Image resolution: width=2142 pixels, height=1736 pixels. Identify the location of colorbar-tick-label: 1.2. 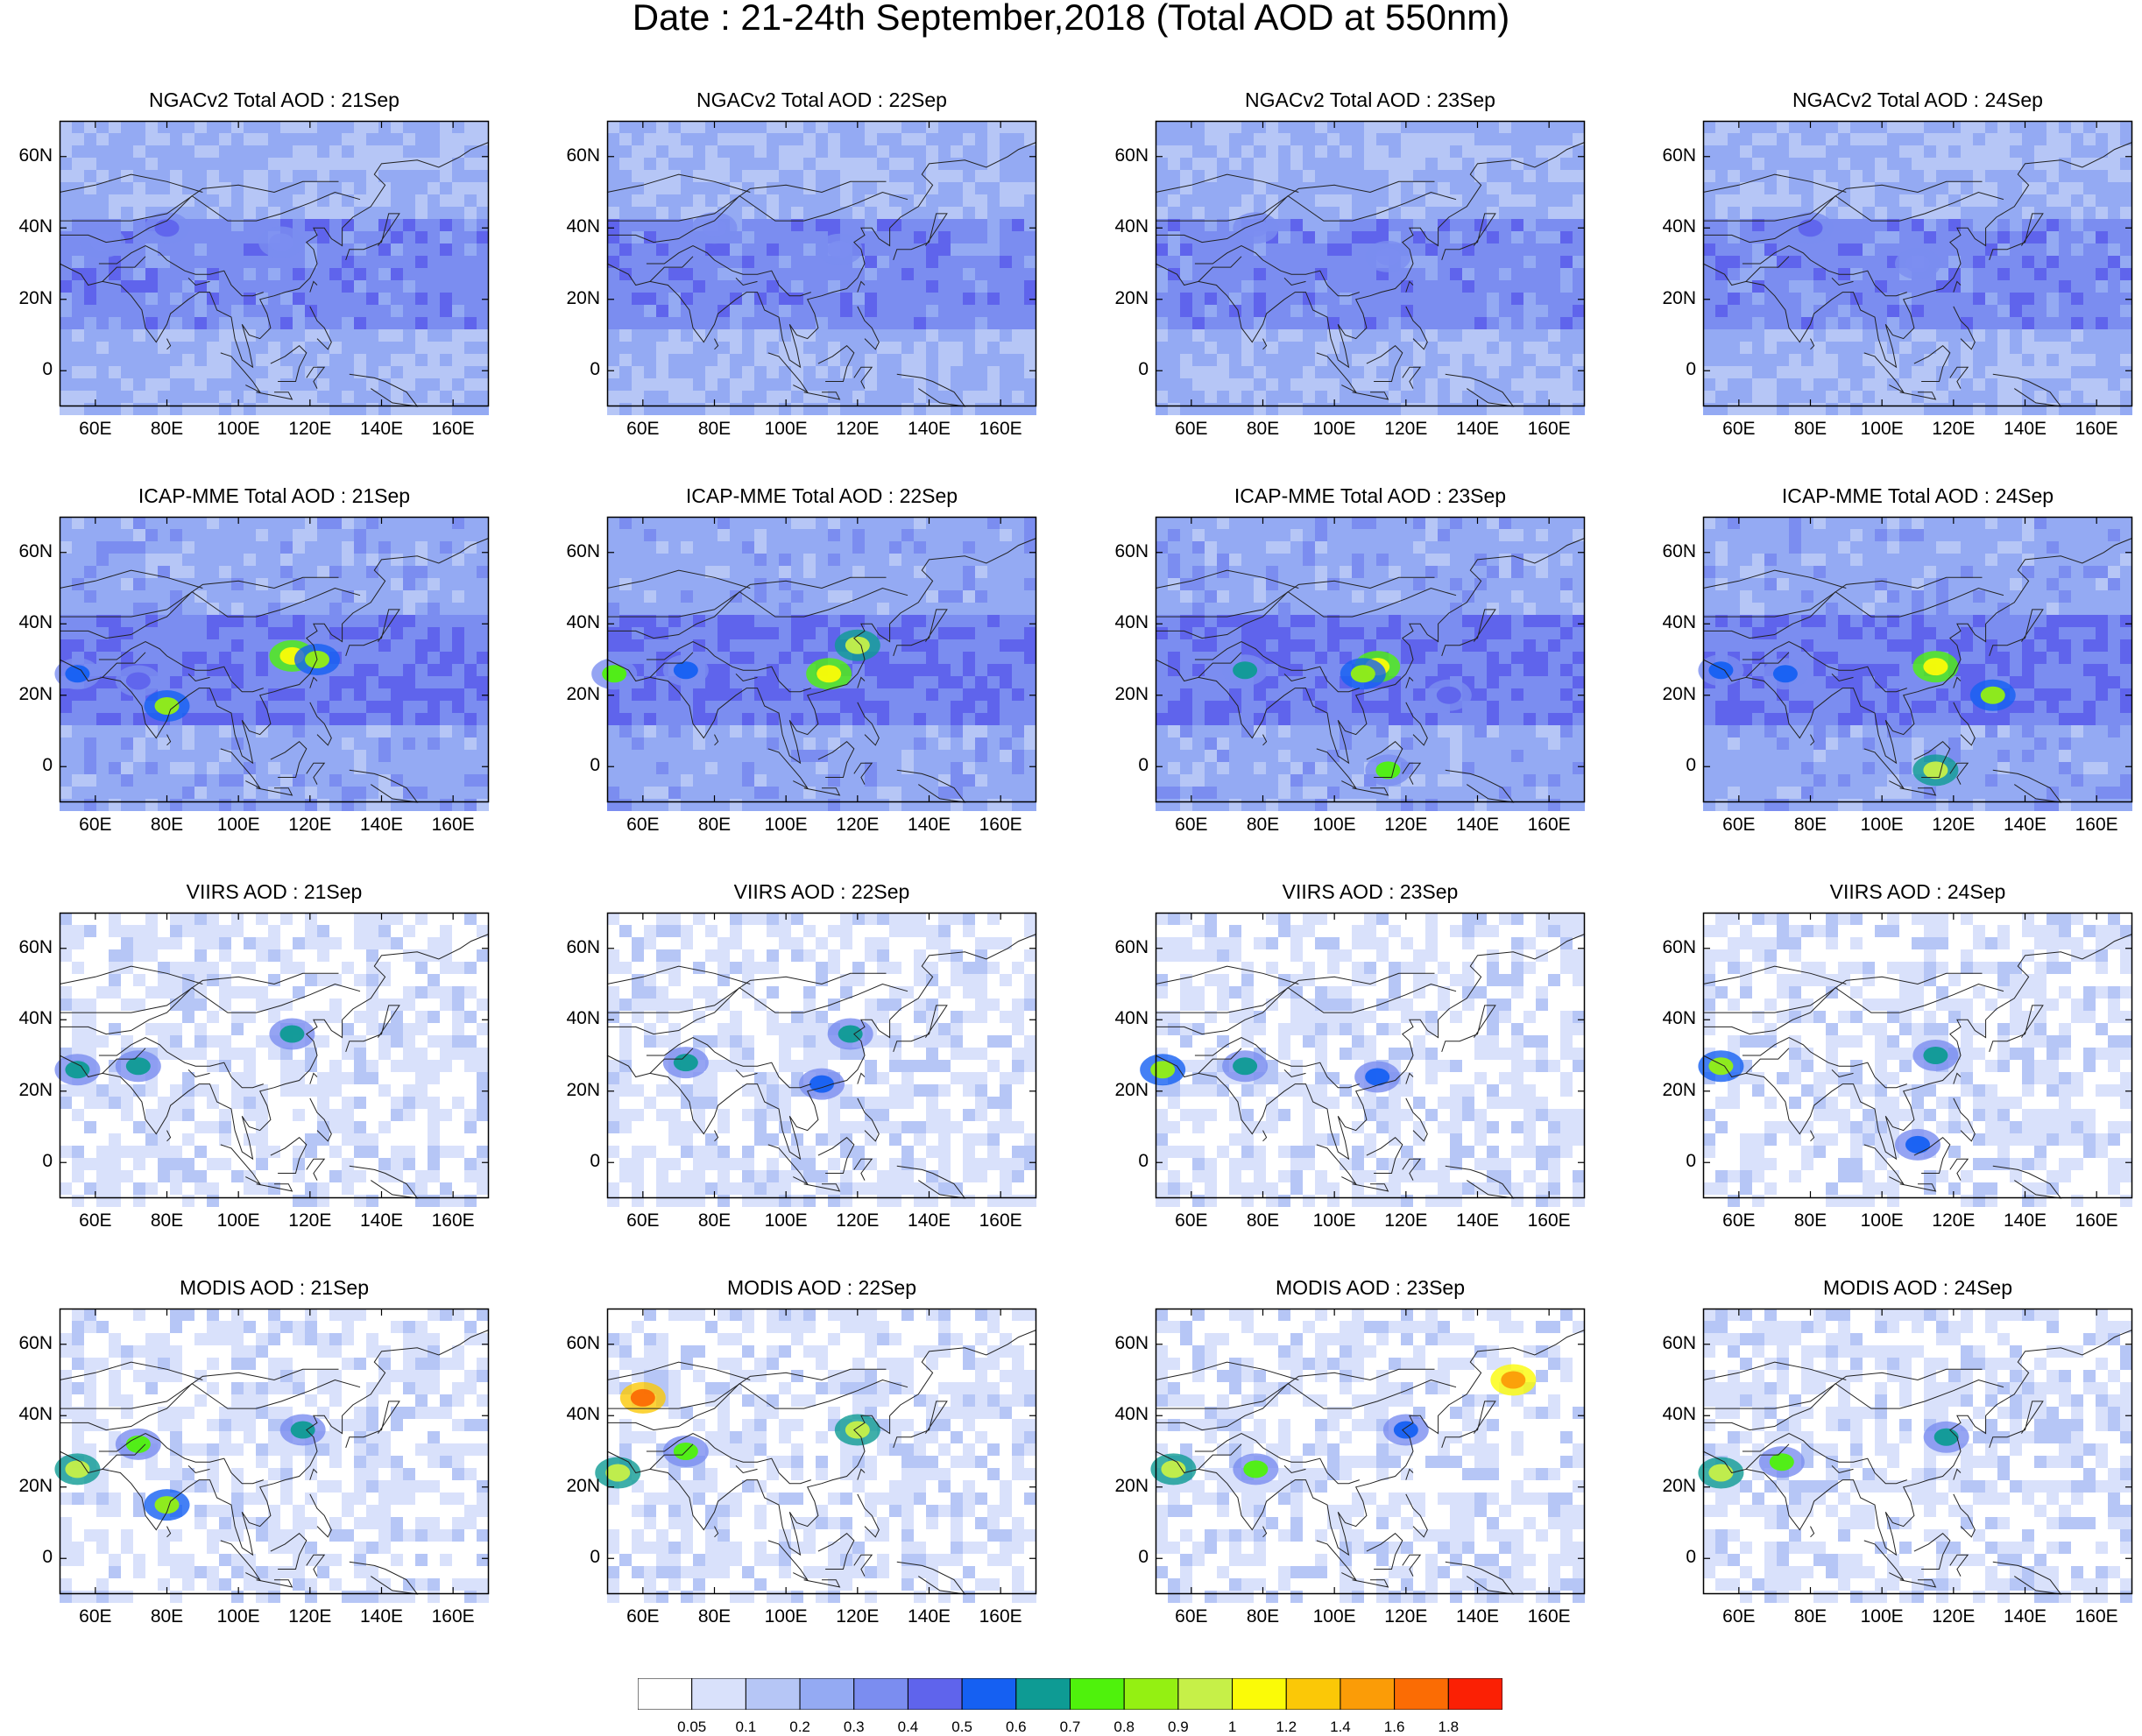
(1286, 1727).